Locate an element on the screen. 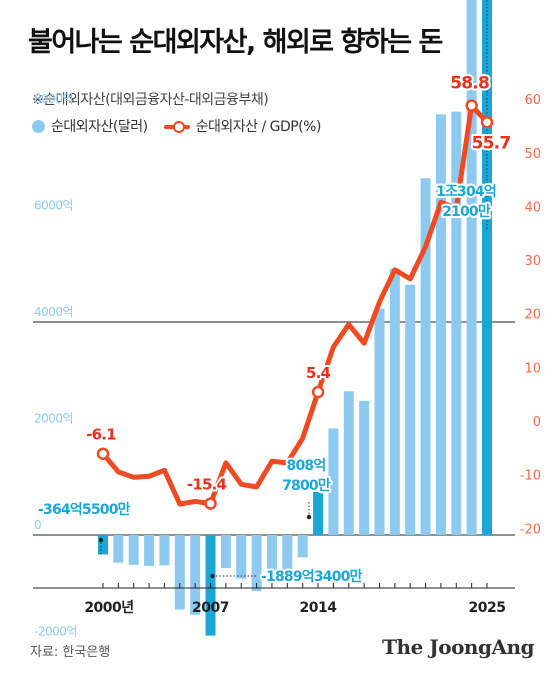  bar-2000 is located at coordinates (103, 545).